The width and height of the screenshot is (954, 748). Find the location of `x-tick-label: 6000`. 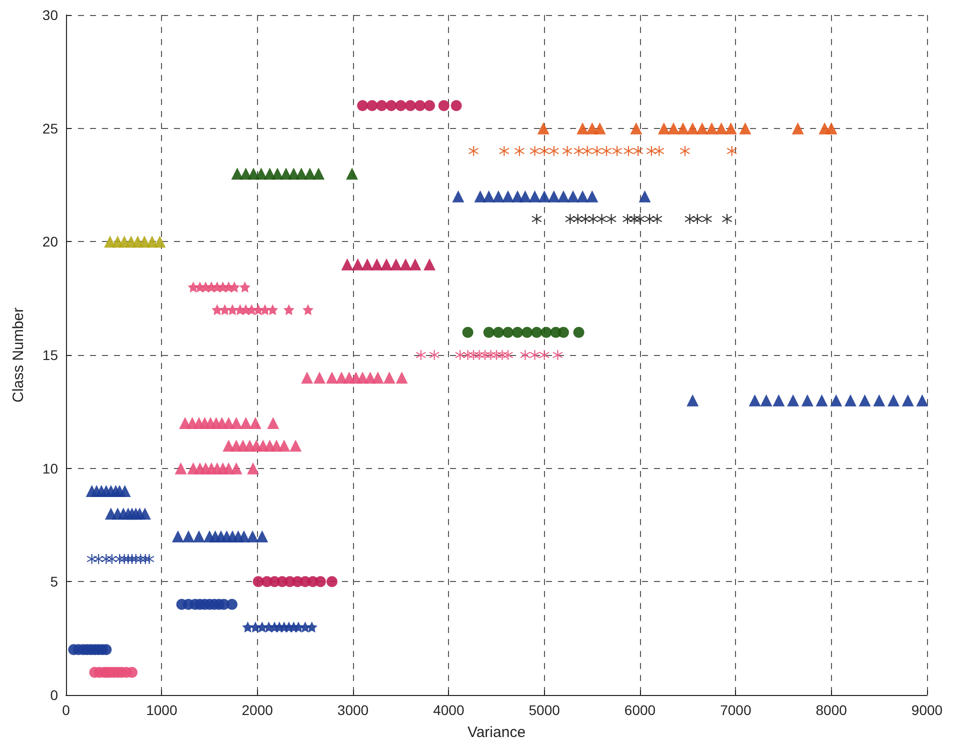

x-tick-label: 6000 is located at coordinates (640, 710).